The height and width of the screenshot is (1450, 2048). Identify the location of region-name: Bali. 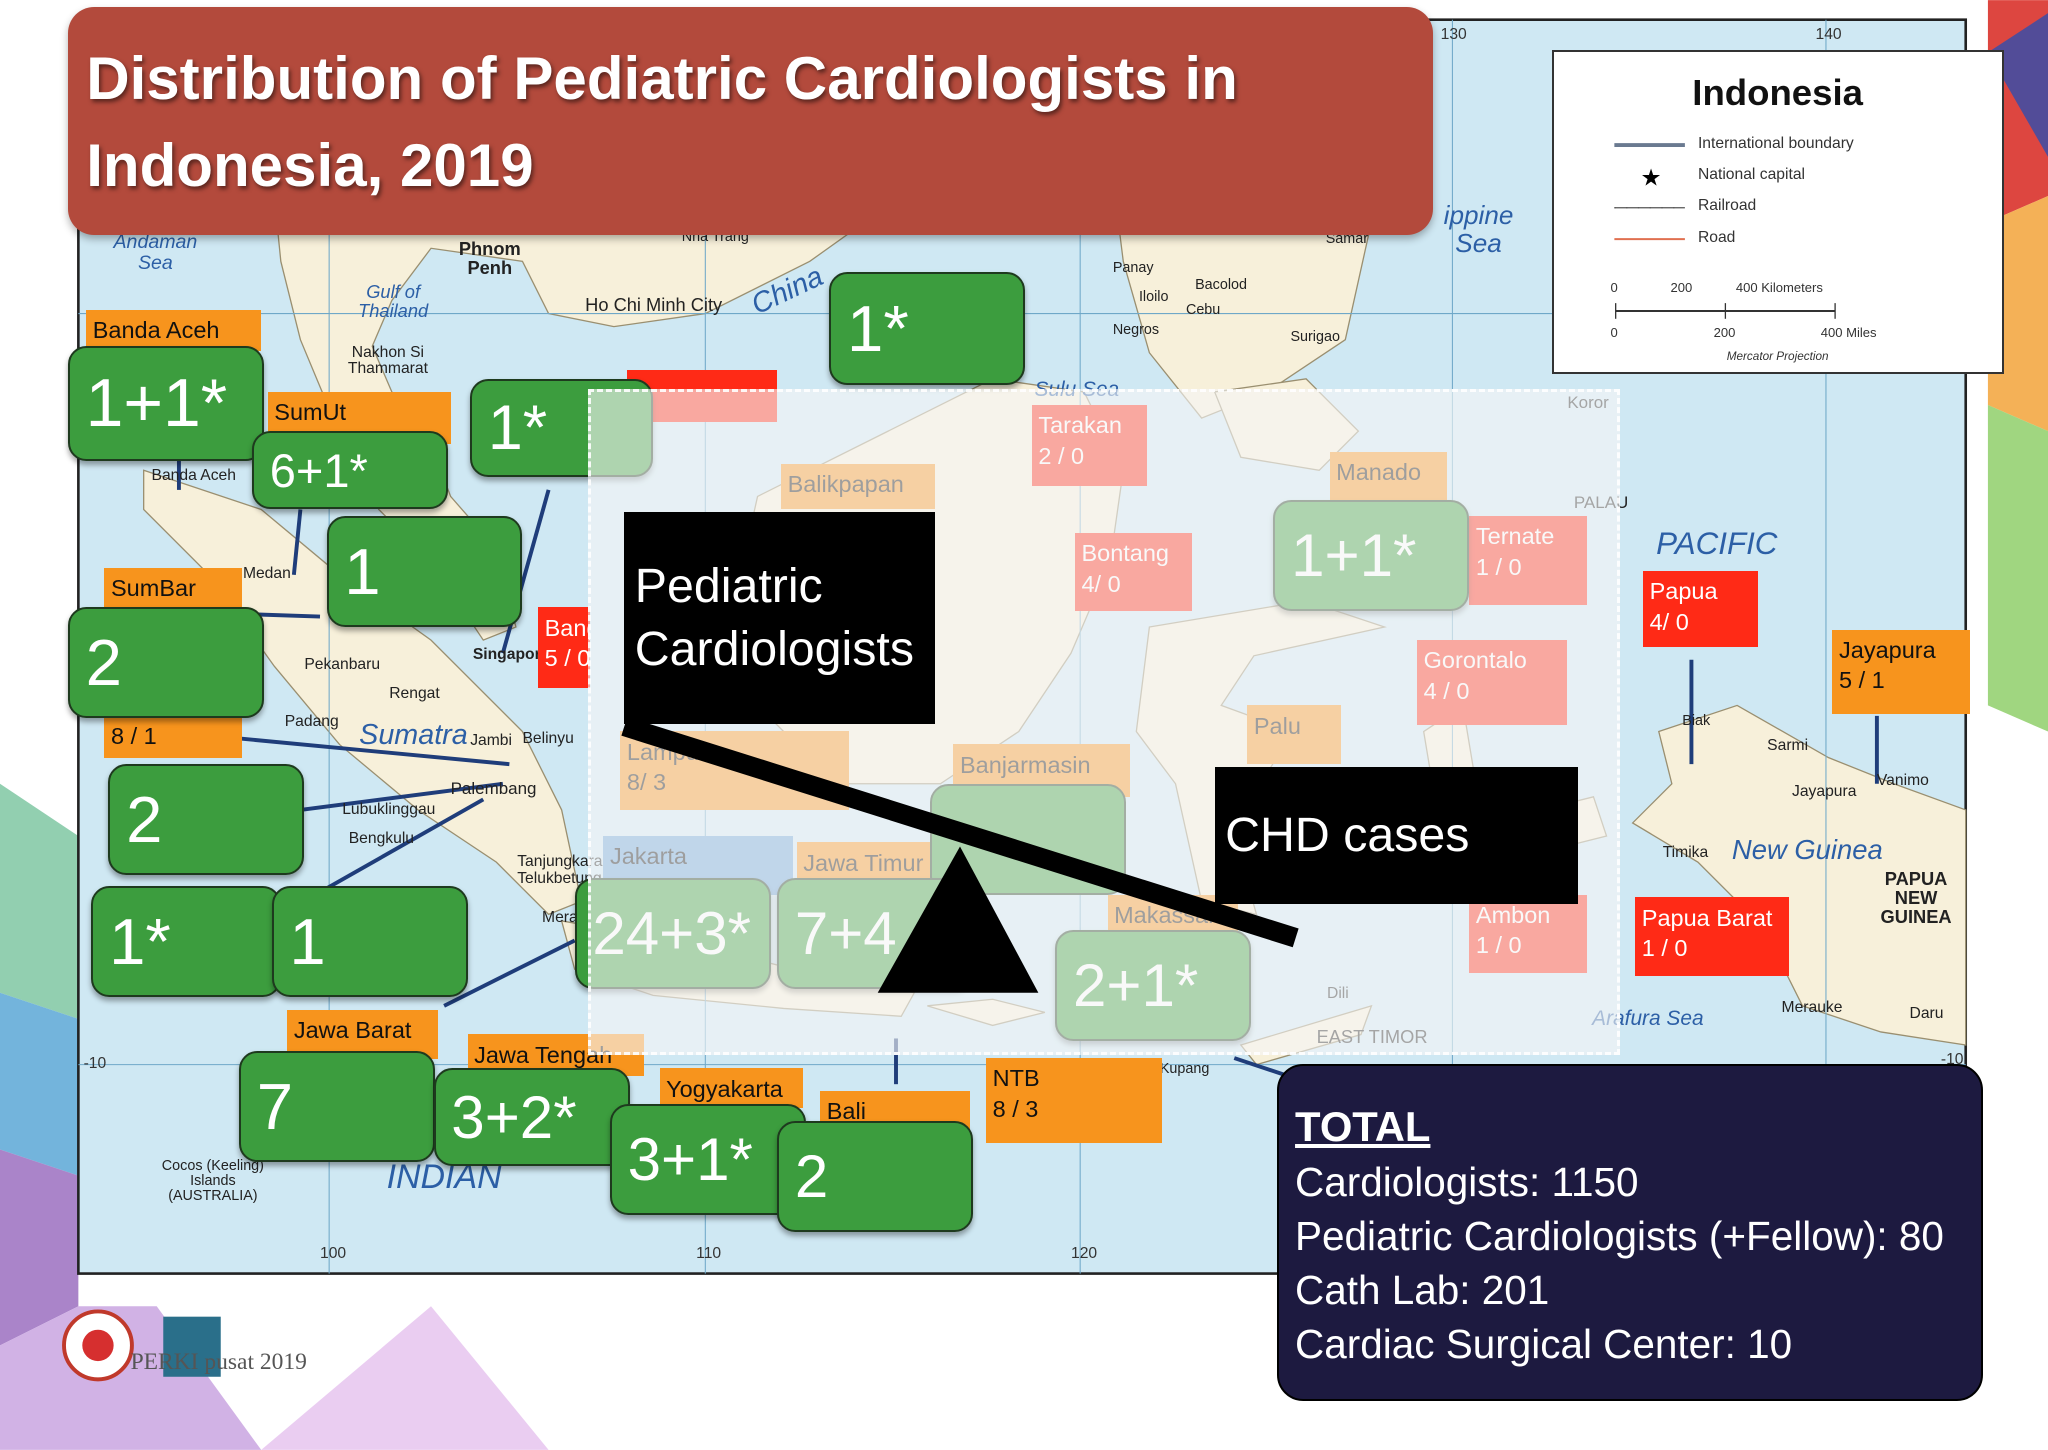
(846, 1110).